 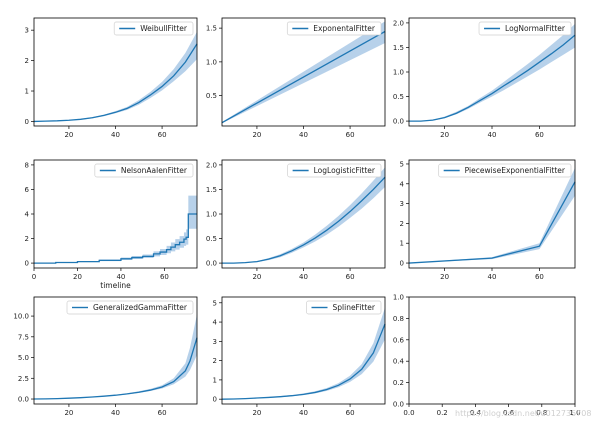 I want to click on exponential-fitter-panel: 20 40 60 0.5 1.0 1.5 ExponentalFitter, so click(x=296, y=78).